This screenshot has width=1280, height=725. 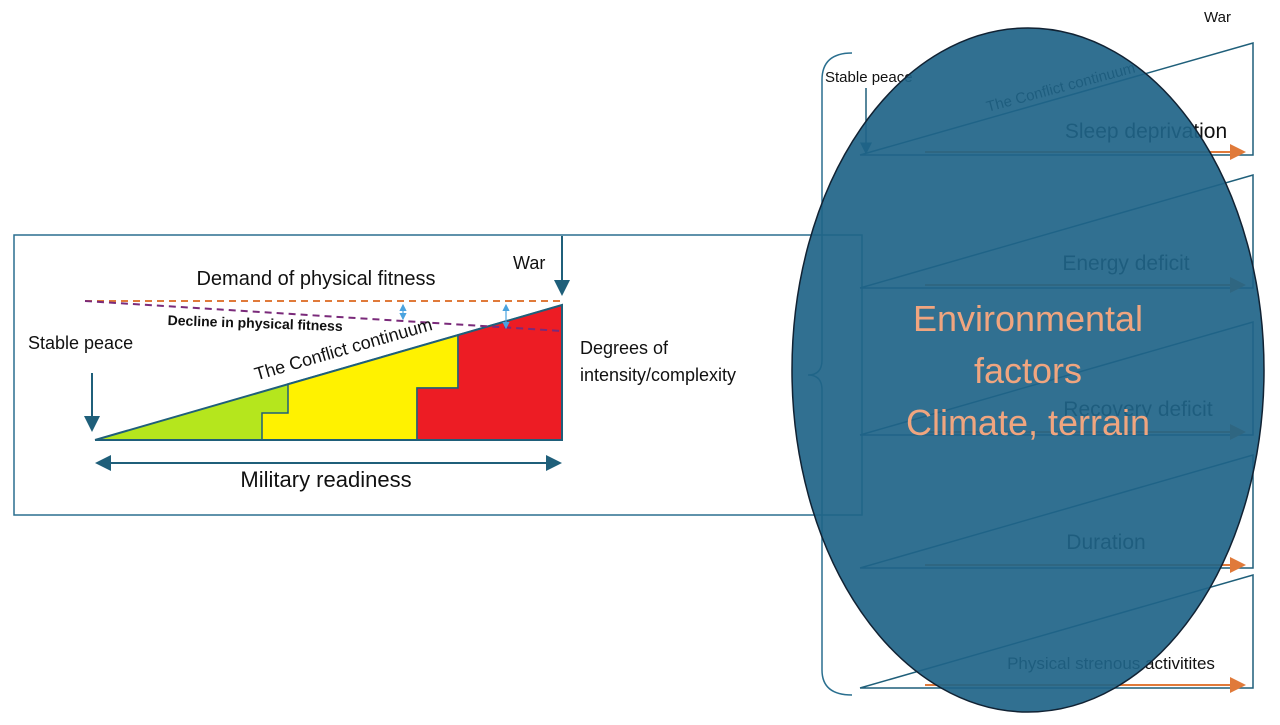 I want to click on demand-label: Demand of physical fitness, so click(x=315, y=279).